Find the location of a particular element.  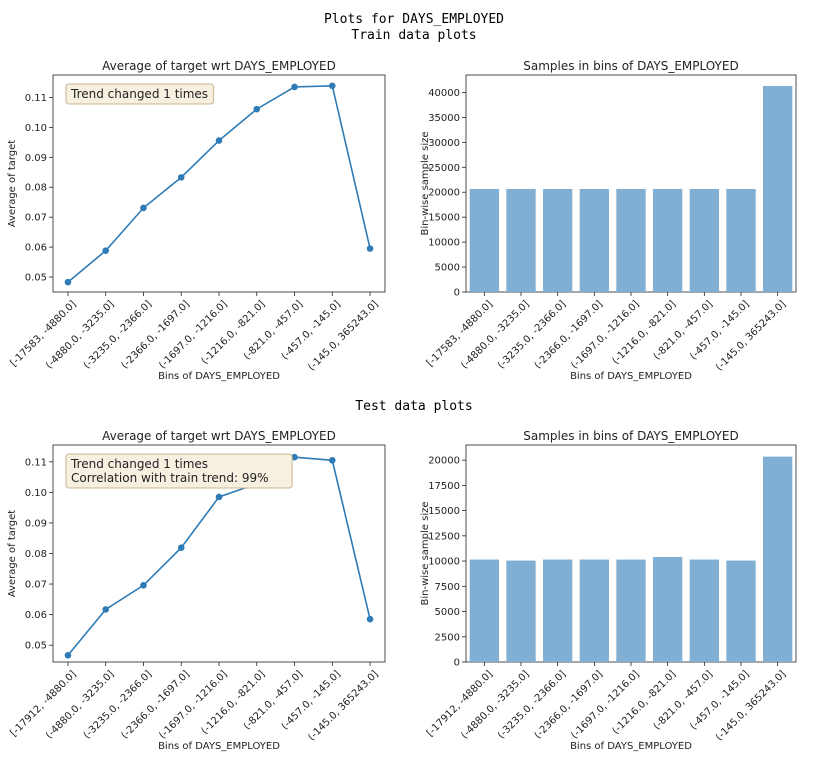

y-tick-label: 0.06 is located at coordinates (36, 615).